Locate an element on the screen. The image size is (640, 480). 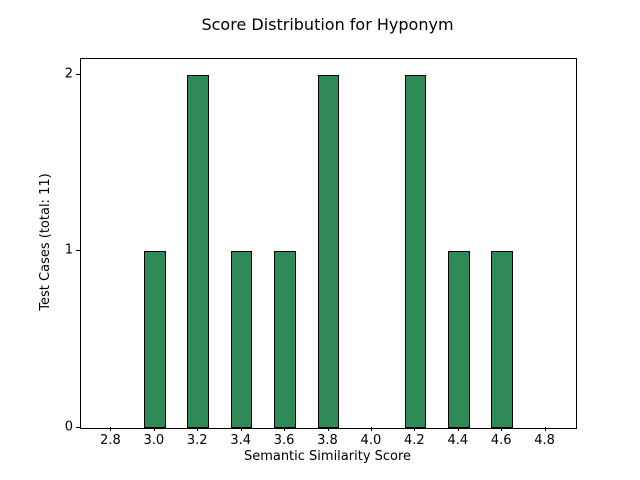
x-tick-label: 3.8 is located at coordinates (327, 440).